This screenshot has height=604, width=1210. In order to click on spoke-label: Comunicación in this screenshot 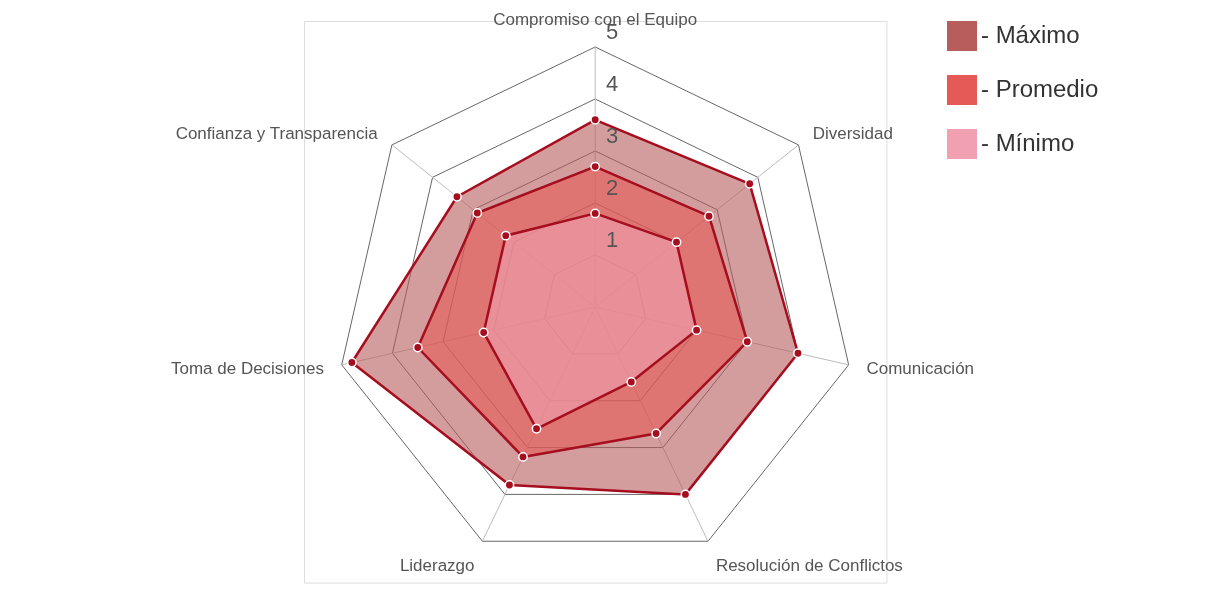, I will do `click(920, 368)`.